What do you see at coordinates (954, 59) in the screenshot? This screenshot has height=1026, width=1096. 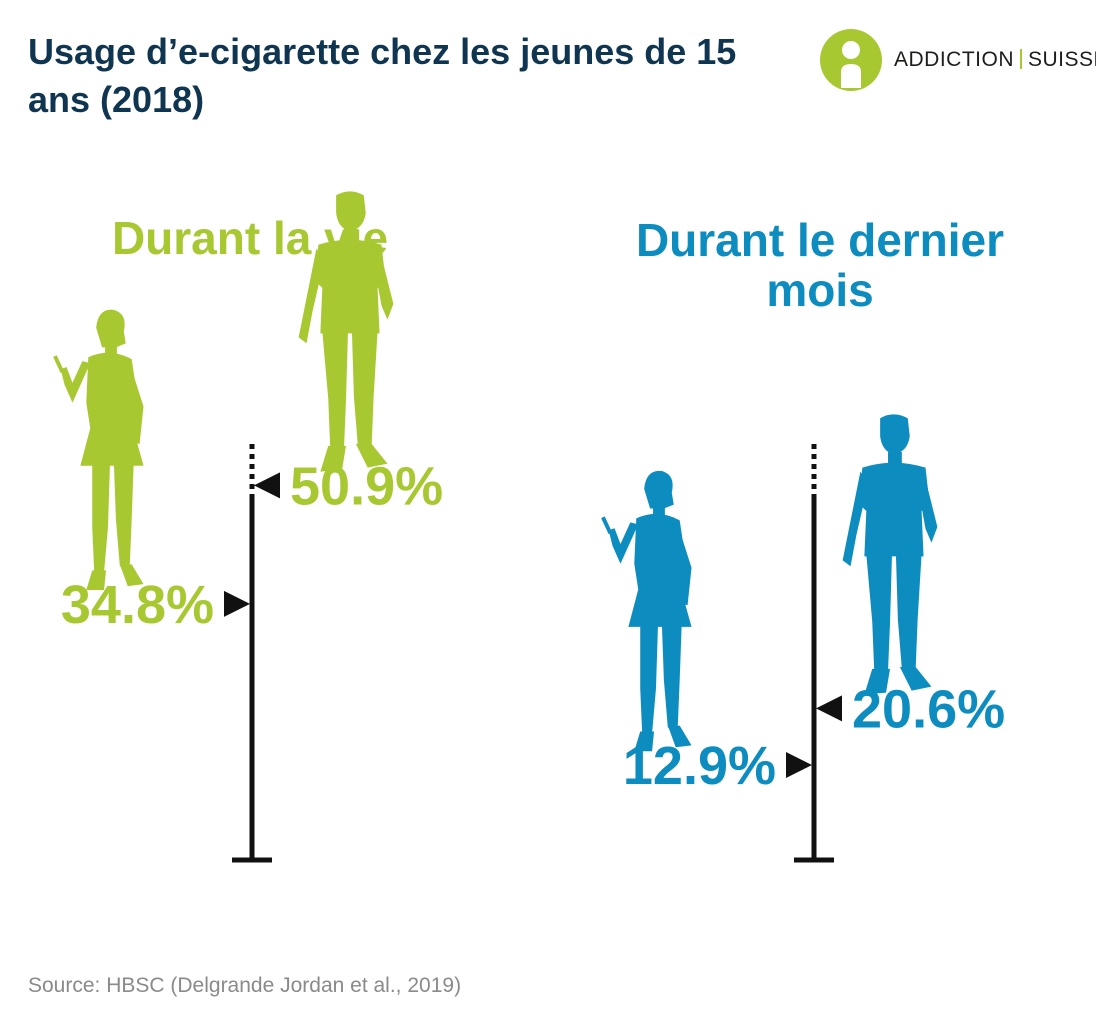 I see `logo-text-addiction: ADDICTION` at bounding box center [954, 59].